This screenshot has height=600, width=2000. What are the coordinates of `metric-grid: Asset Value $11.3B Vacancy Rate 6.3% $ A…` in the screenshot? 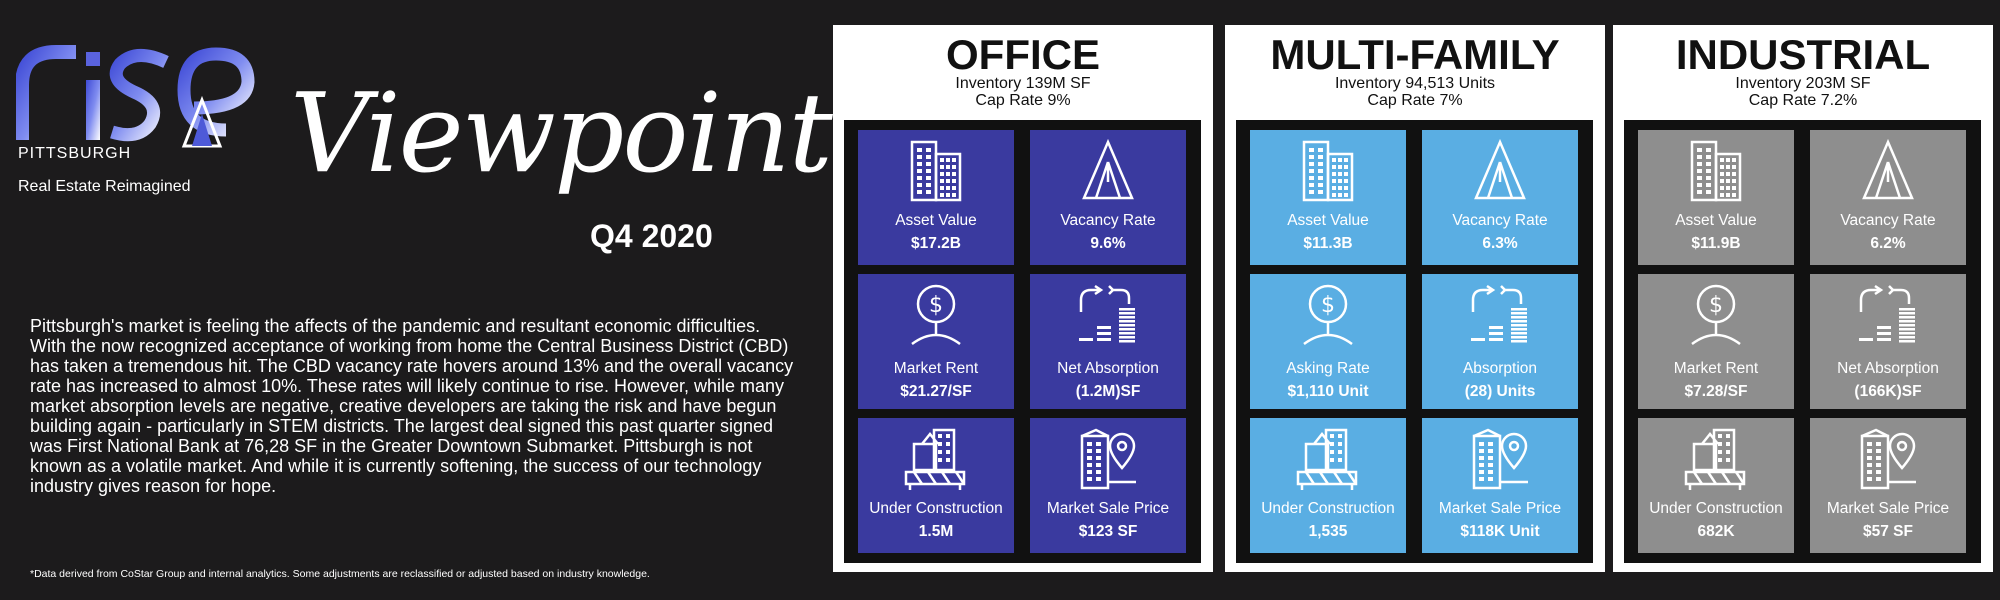 It's located at (1414, 341).